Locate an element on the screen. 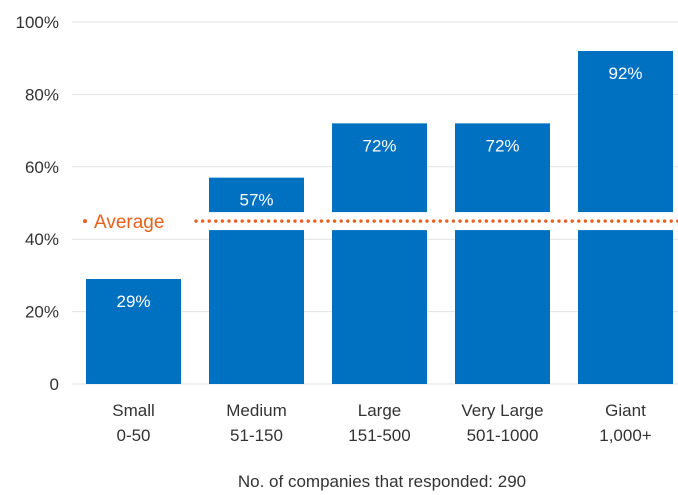  x-category-label: Very Large 501-1000 is located at coordinates (502, 423).